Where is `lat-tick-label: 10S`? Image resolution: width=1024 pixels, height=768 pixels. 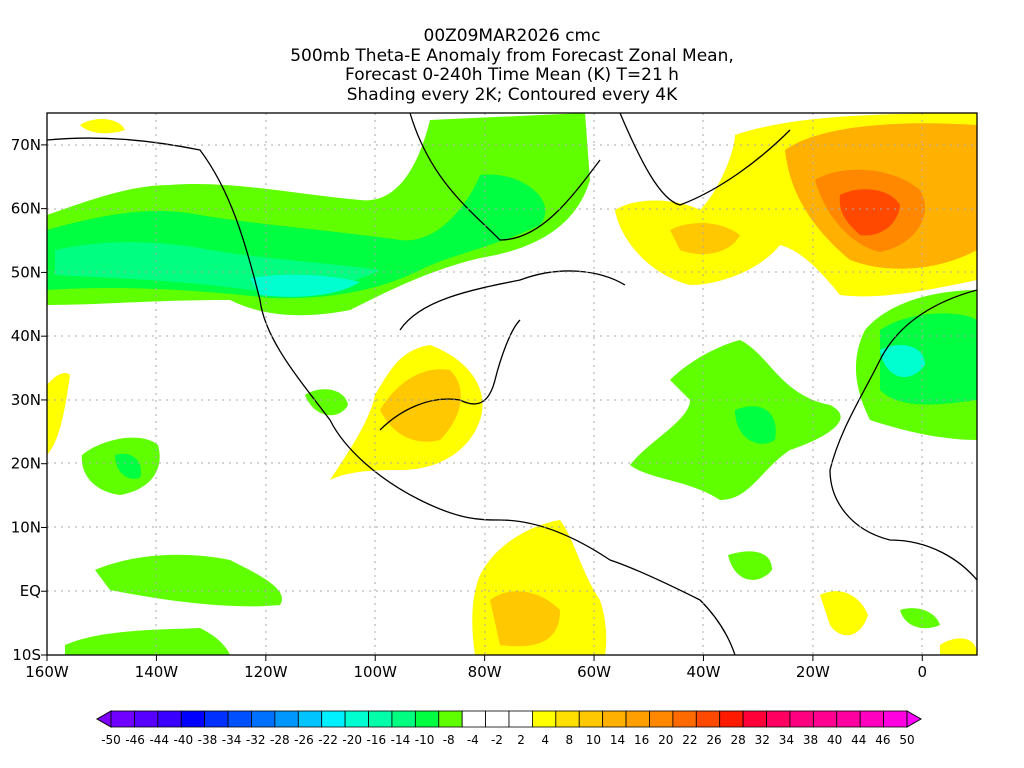
lat-tick-label: 10S is located at coordinates (26, 655).